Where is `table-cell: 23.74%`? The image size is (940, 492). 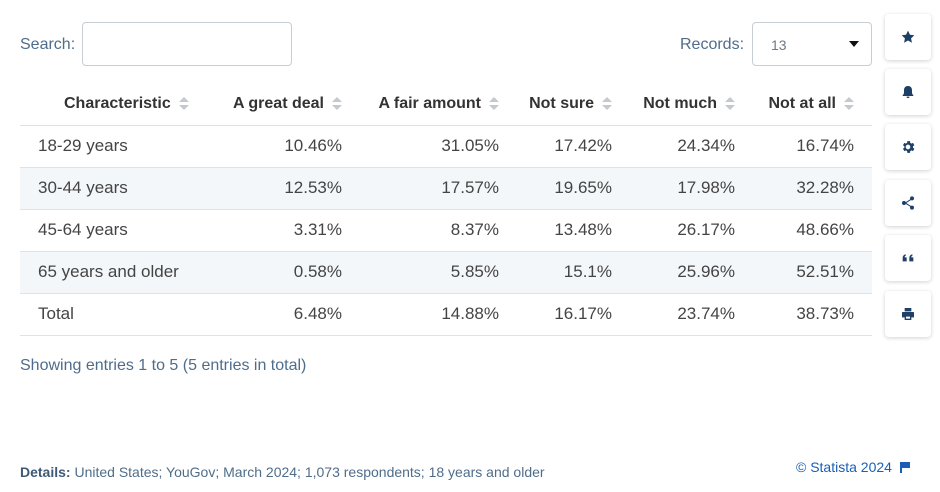
table-cell: 23.74% is located at coordinates (691, 314).